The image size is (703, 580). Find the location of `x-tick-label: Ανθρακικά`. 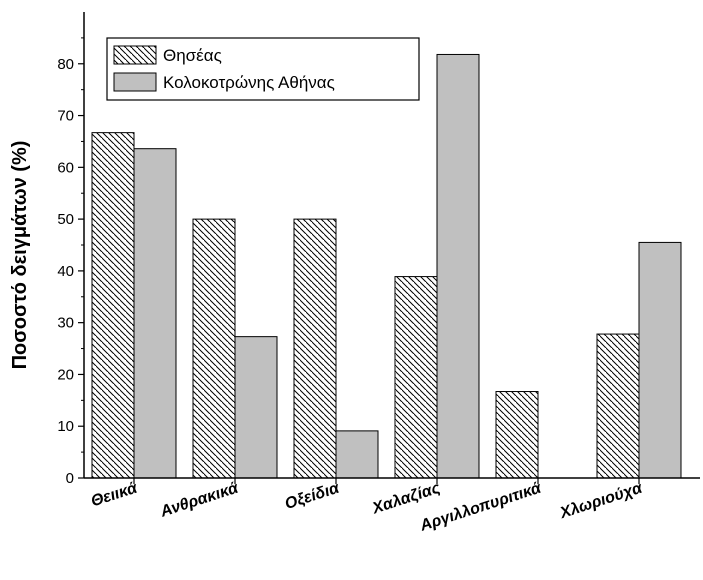

x-tick-label: Ανθρακικά is located at coordinates (200, 500).